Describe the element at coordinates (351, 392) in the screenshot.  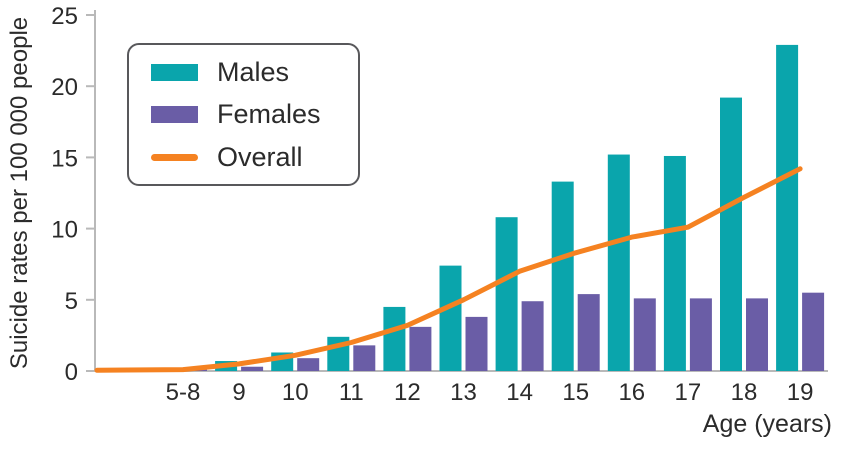
I see `x-tick-label: 11` at that location.